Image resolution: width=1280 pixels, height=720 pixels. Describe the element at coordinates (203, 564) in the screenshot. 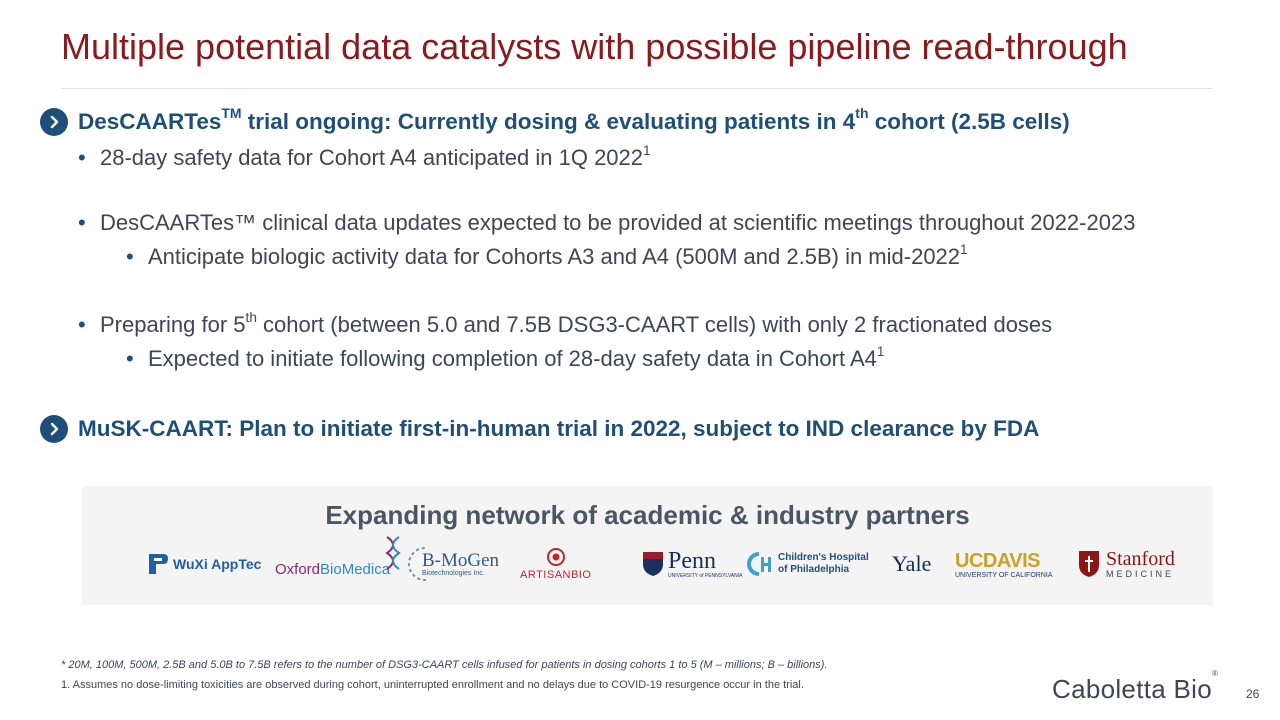

I see `wuxi-apptec-logo: WuXi AppTec` at that location.